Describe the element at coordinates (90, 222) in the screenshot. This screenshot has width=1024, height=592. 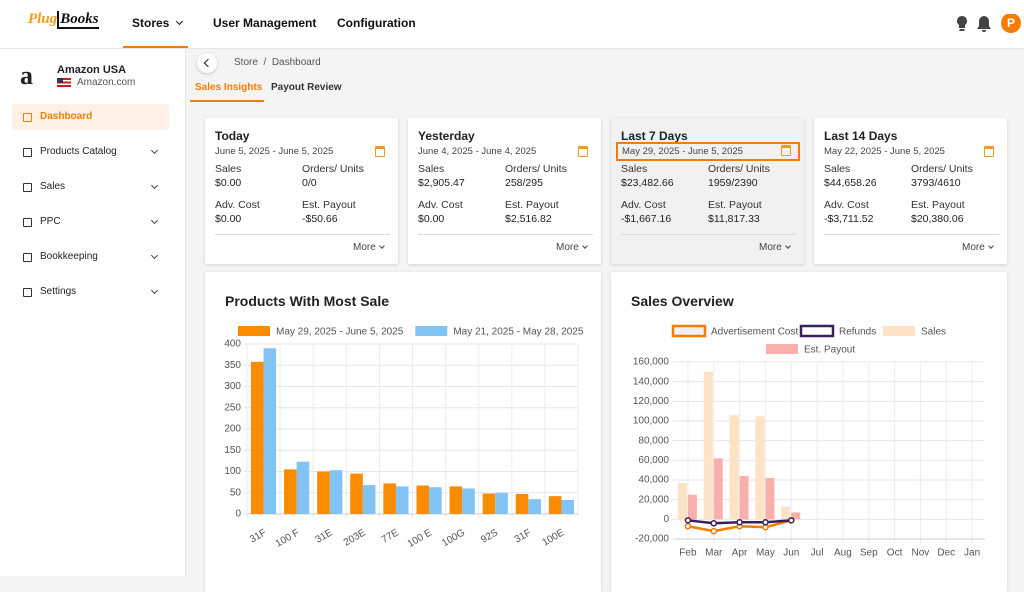
I see `menu-item: PPC` at that location.